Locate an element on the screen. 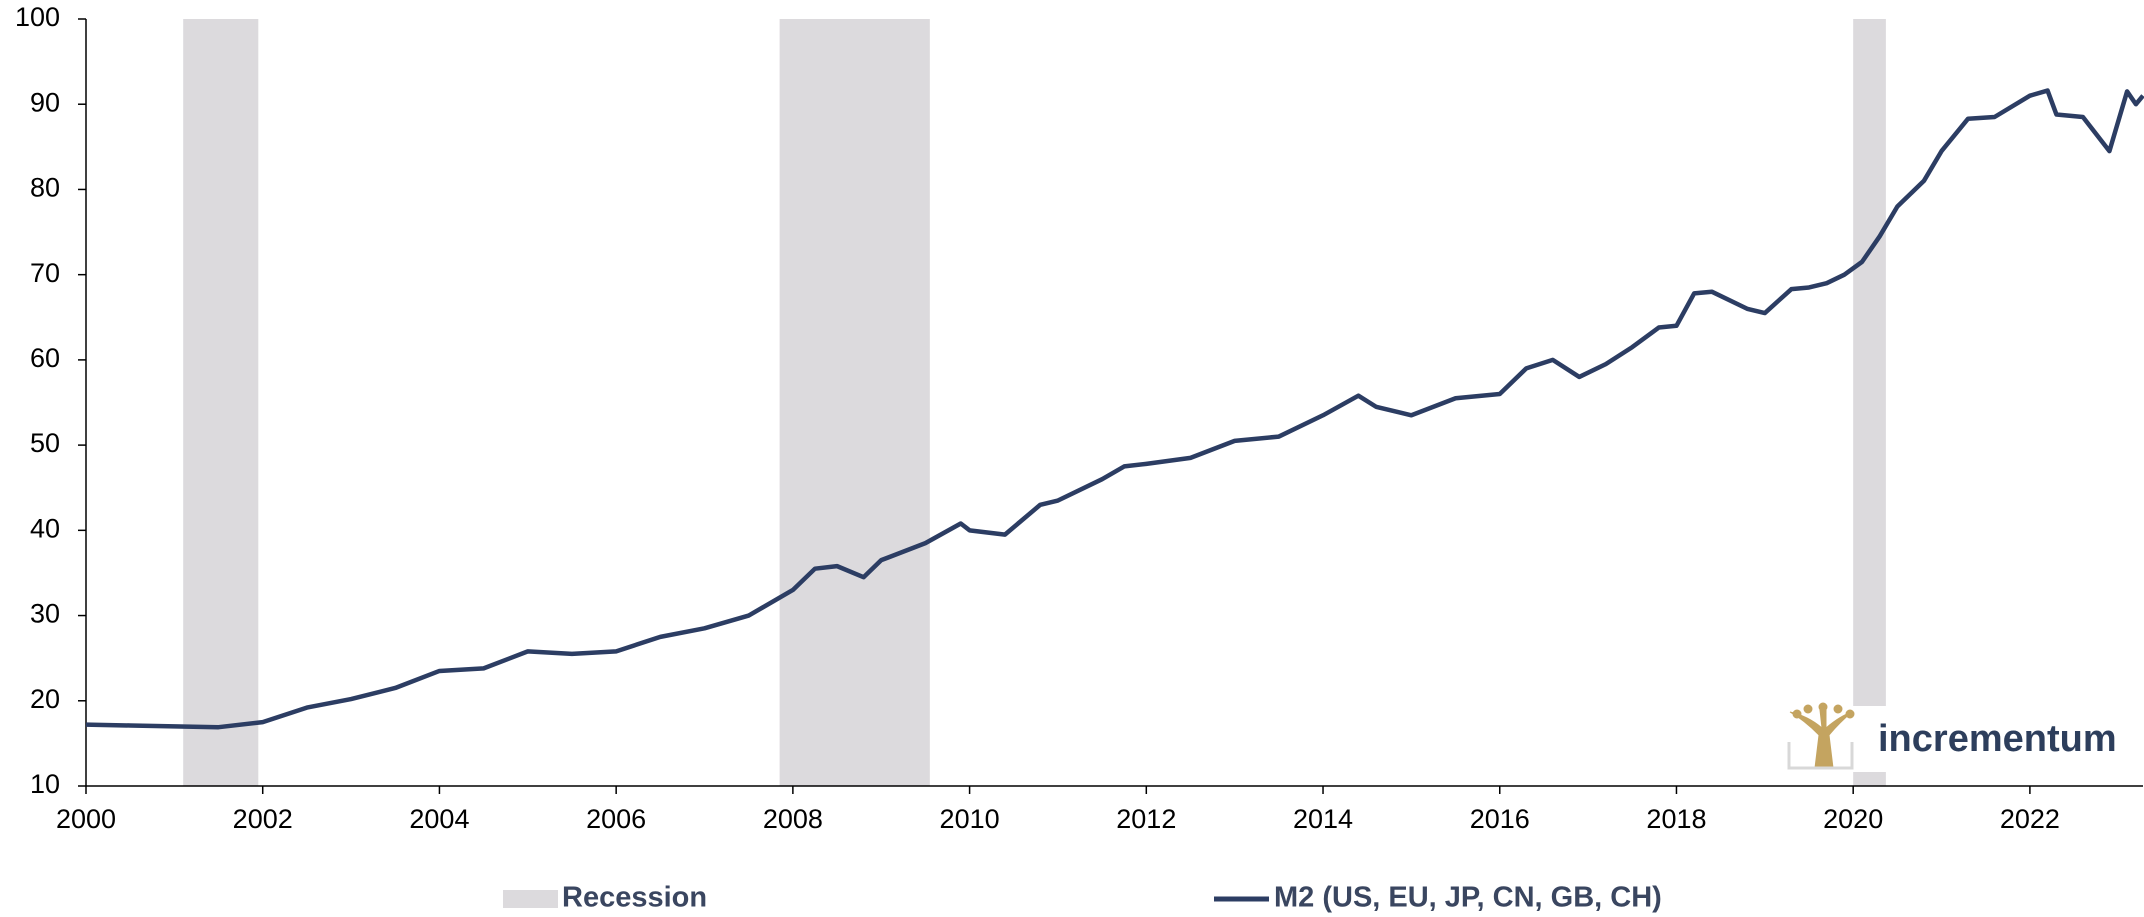 Image resolution: width=2144 pixels, height=917 pixels. y-tick-label: 90 is located at coordinates (45, 102).